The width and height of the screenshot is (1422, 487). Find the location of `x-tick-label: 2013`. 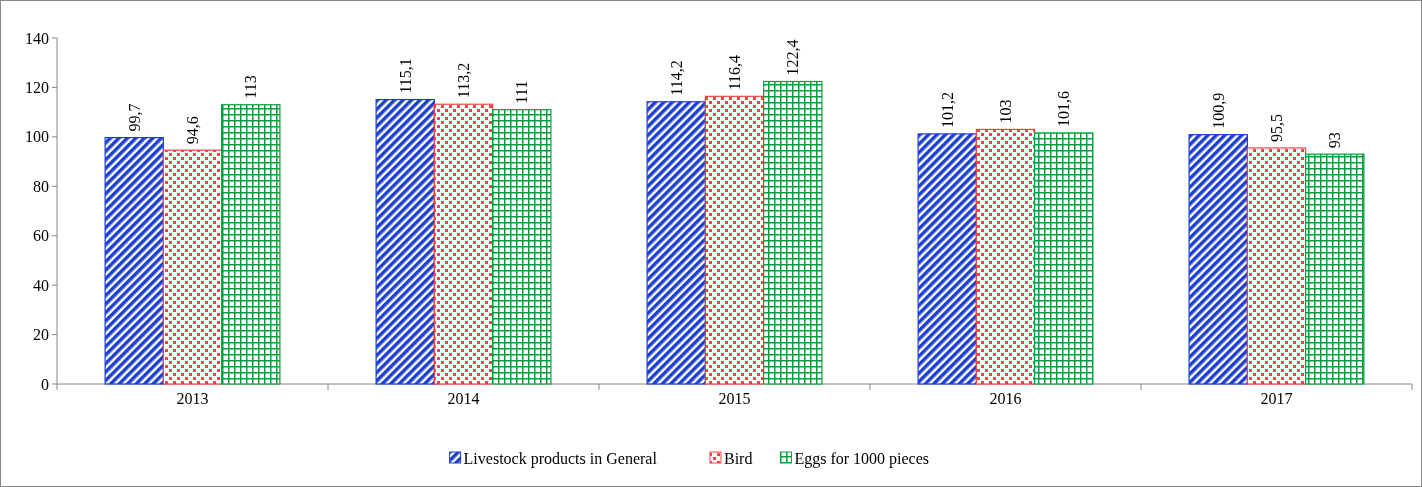

x-tick-label: 2013 is located at coordinates (192, 398).